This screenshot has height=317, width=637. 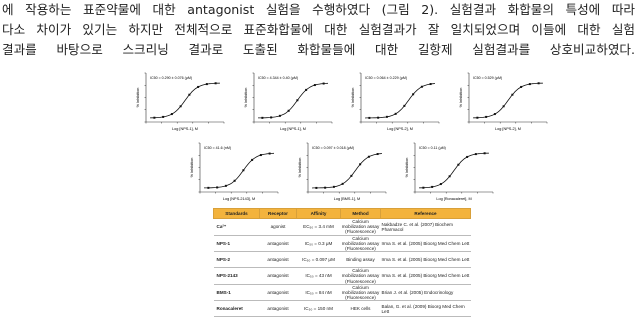 What do you see at coordinates (425, 213) in the screenshot?
I see `column-header: Reference` at bounding box center [425, 213].